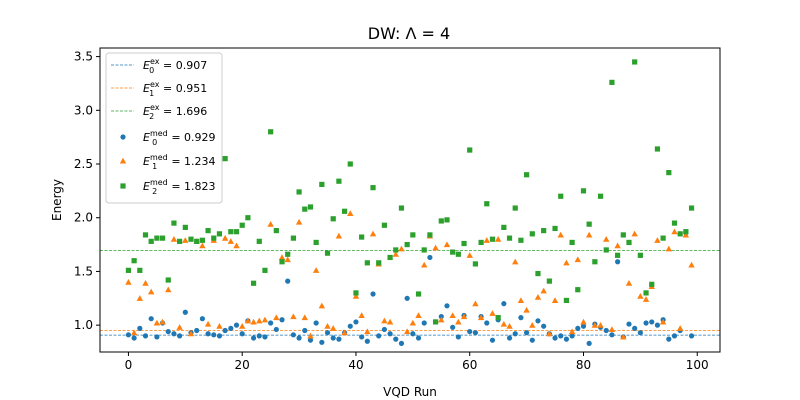 The image size is (800, 400). What do you see at coordinates (57, 200) in the screenshot?
I see `y-axis-label: Energy` at bounding box center [57, 200].